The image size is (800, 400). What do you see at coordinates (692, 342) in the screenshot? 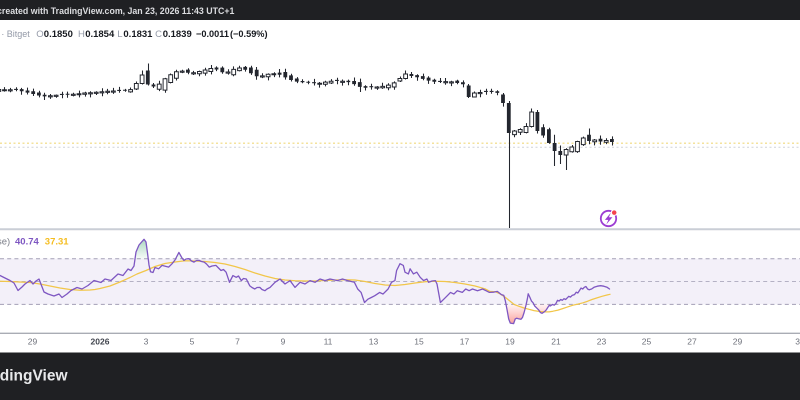
I see `svg-text: 27` at bounding box center [692, 342].